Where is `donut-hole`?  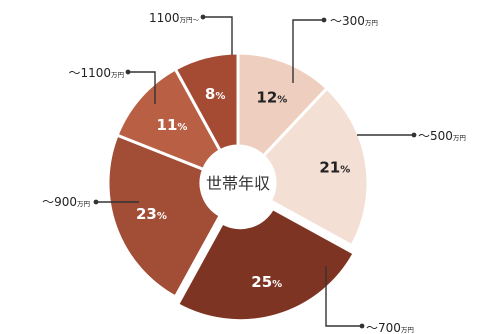
donut-hole is located at coordinates (238, 183).